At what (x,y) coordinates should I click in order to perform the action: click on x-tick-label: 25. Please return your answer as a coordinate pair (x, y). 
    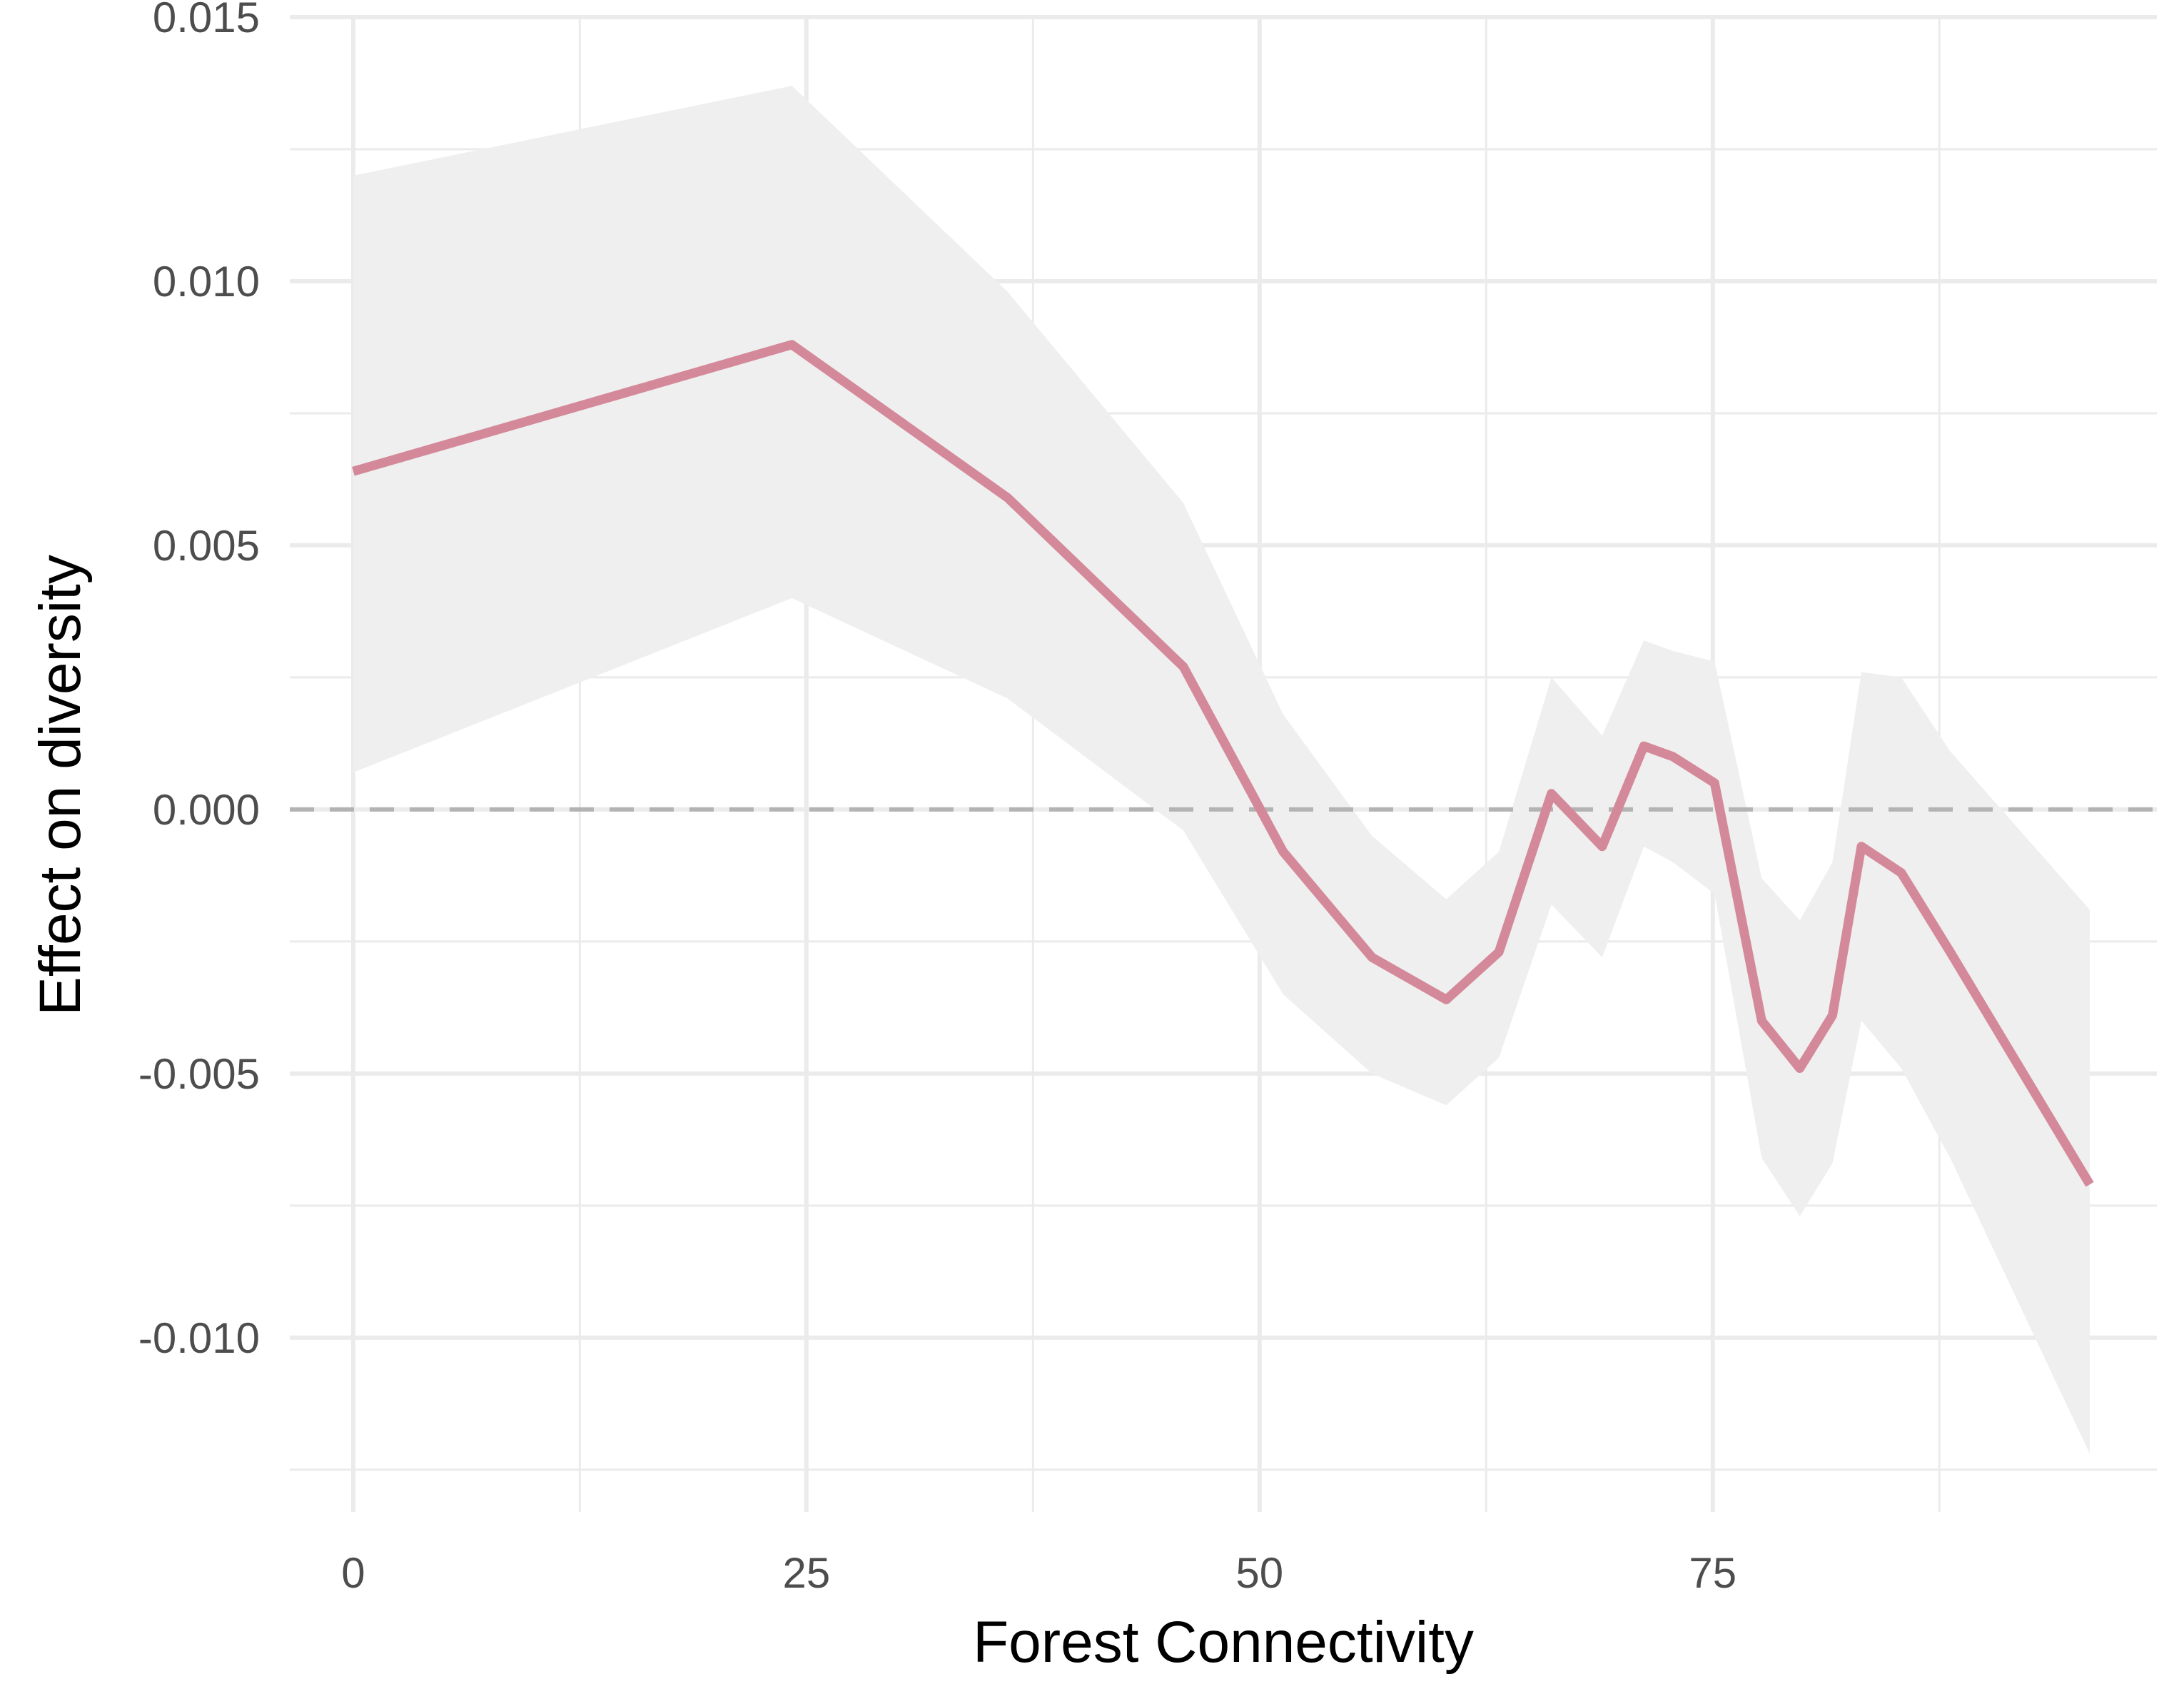
    Looking at the image, I should click on (806, 1573).